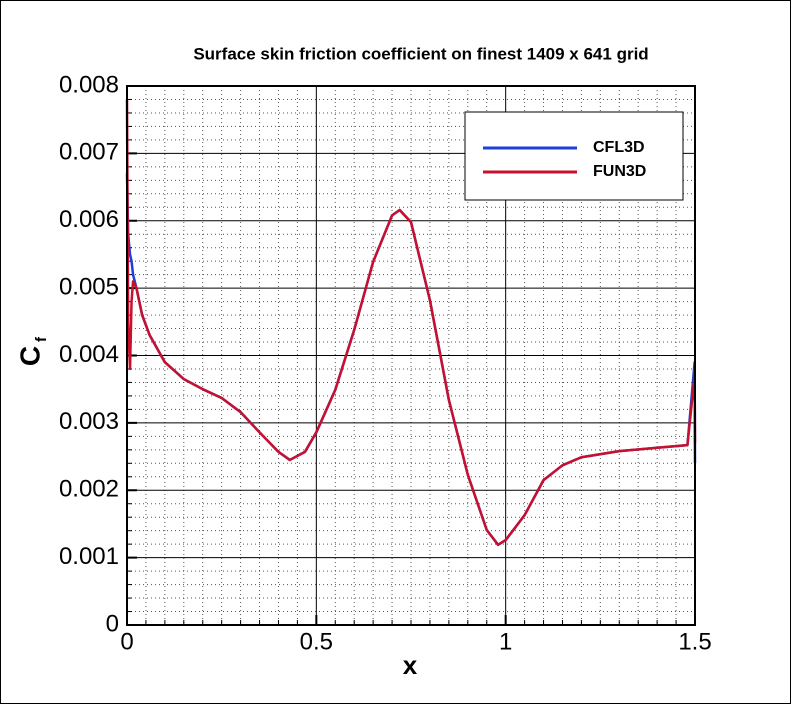  Describe the element at coordinates (574, 156) in the screenshot. I see `legend-box` at that location.